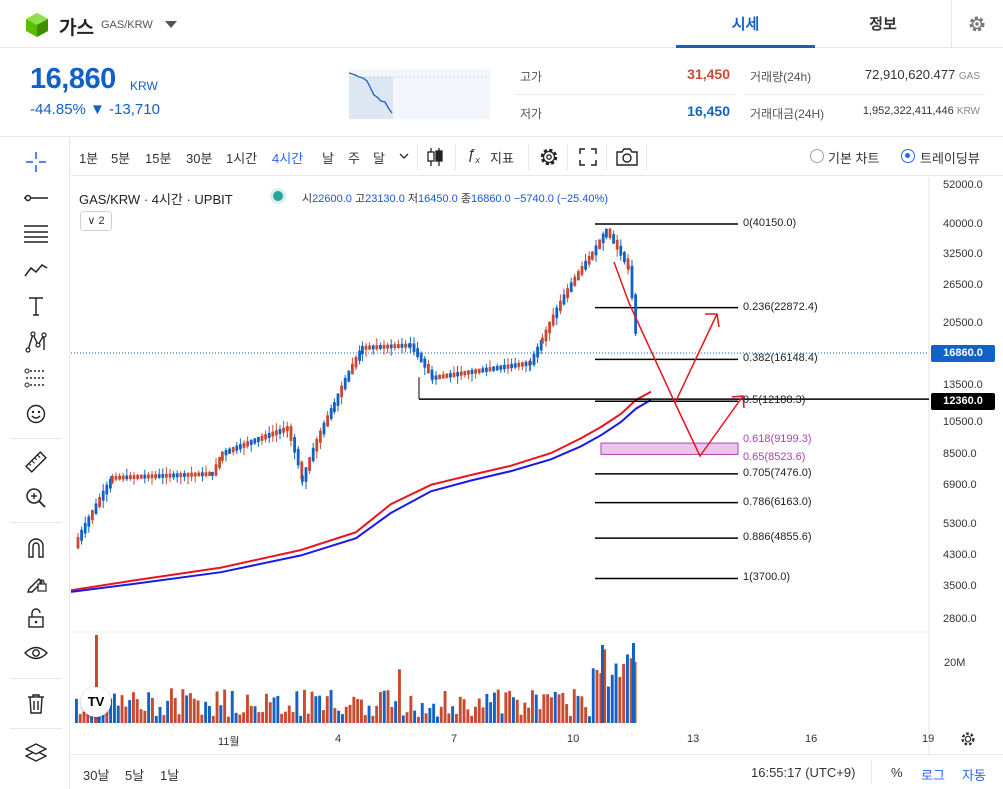  Describe the element at coordinates (127, 25) in the screenshot. I see `coin-pair: GAS/KRW` at that location.